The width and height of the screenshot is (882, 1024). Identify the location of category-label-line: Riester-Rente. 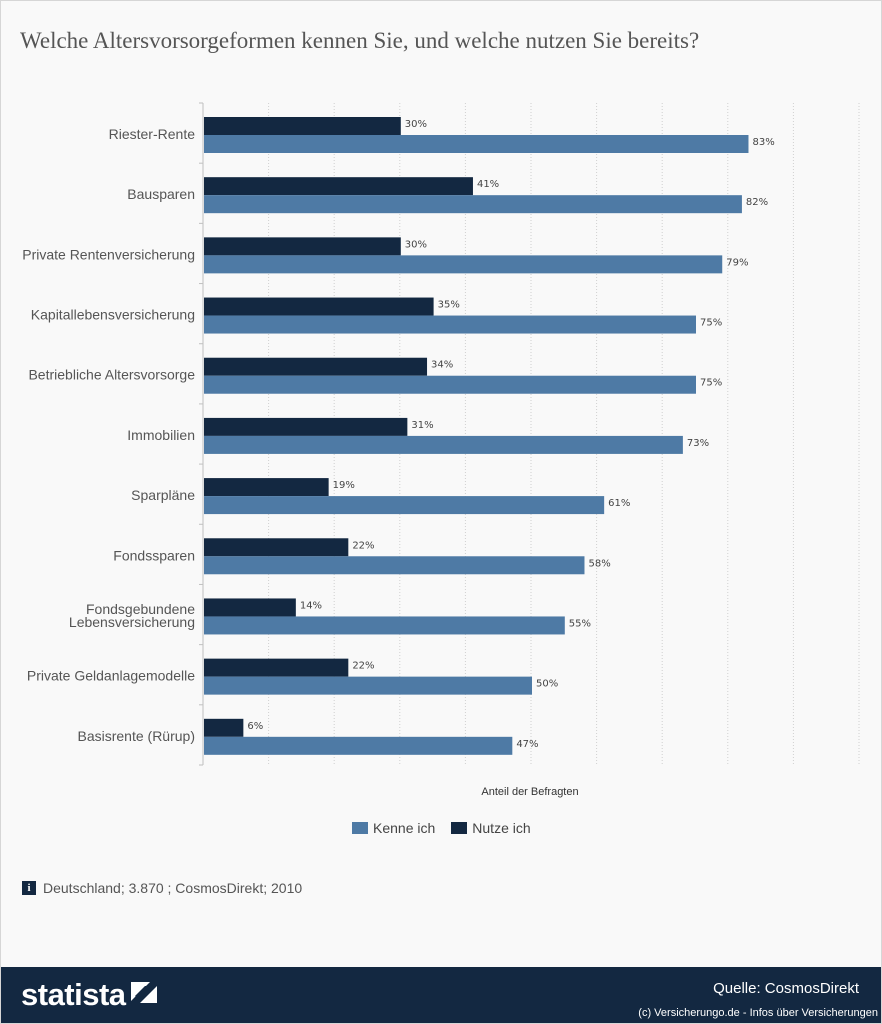
(152, 134).